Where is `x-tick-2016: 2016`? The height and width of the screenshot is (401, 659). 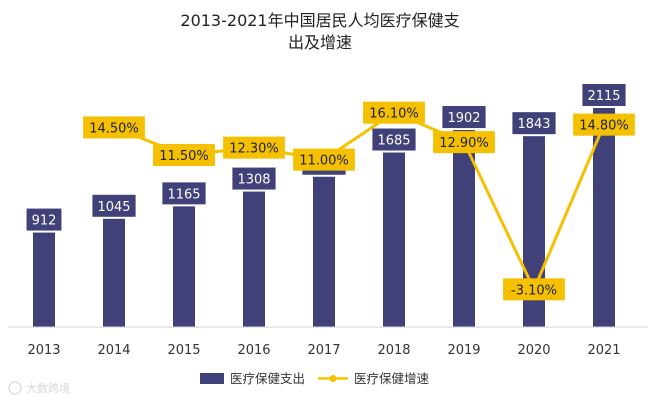
x-tick-2016: 2016 is located at coordinates (253, 350).